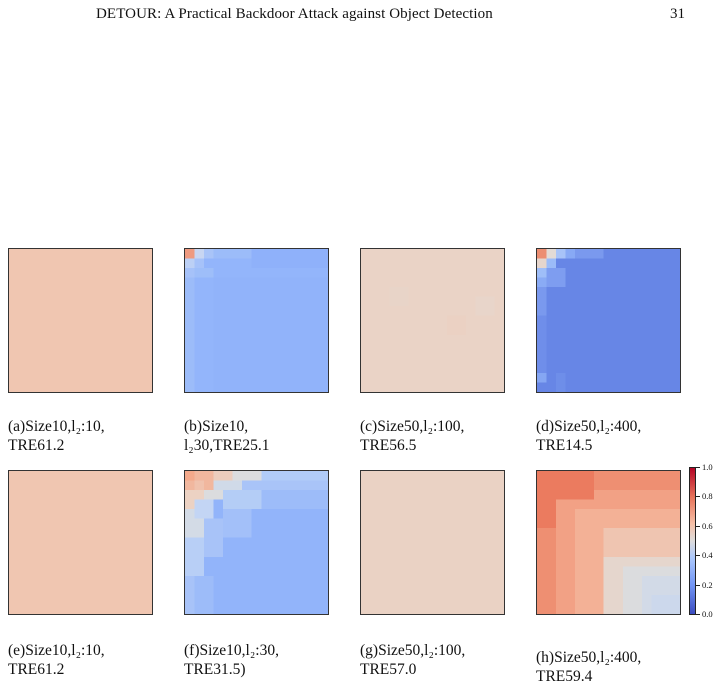  What do you see at coordinates (56, 650) in the screenshot?
I see `caption-e-line1: (e)Size10,l₂:10,` at bounding box center [56, 650].